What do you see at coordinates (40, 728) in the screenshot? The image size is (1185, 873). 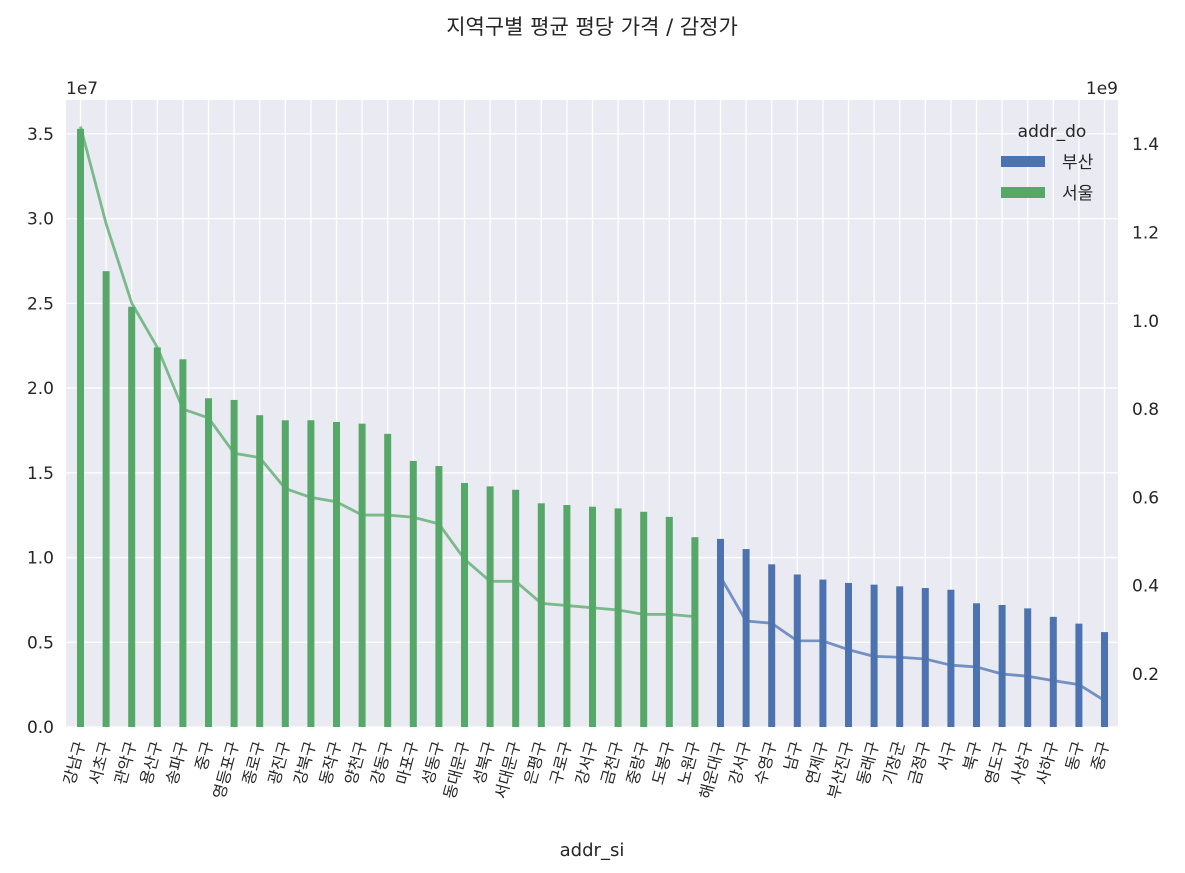 I see `y-tick-label: 0.0` at bounding box center [40, 728].